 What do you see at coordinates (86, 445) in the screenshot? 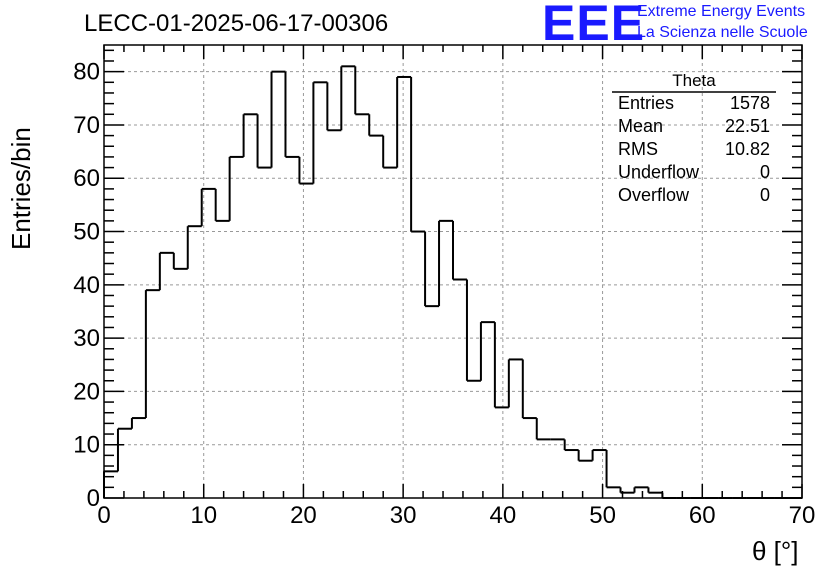
I see `y-tick-label: 10` at bounding box center [86, 445].